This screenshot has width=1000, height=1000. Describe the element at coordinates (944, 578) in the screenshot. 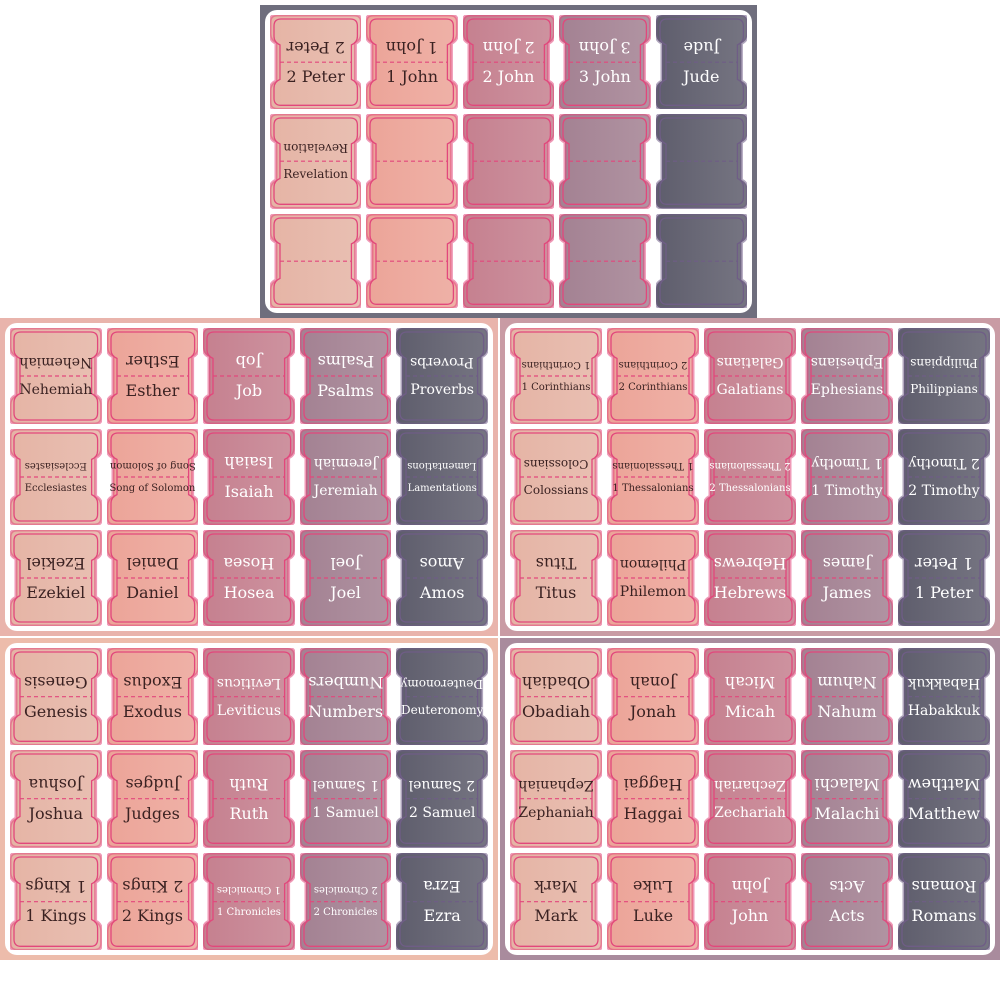

I see `bible-tab: 1 Peter 1 Peter` at that location.